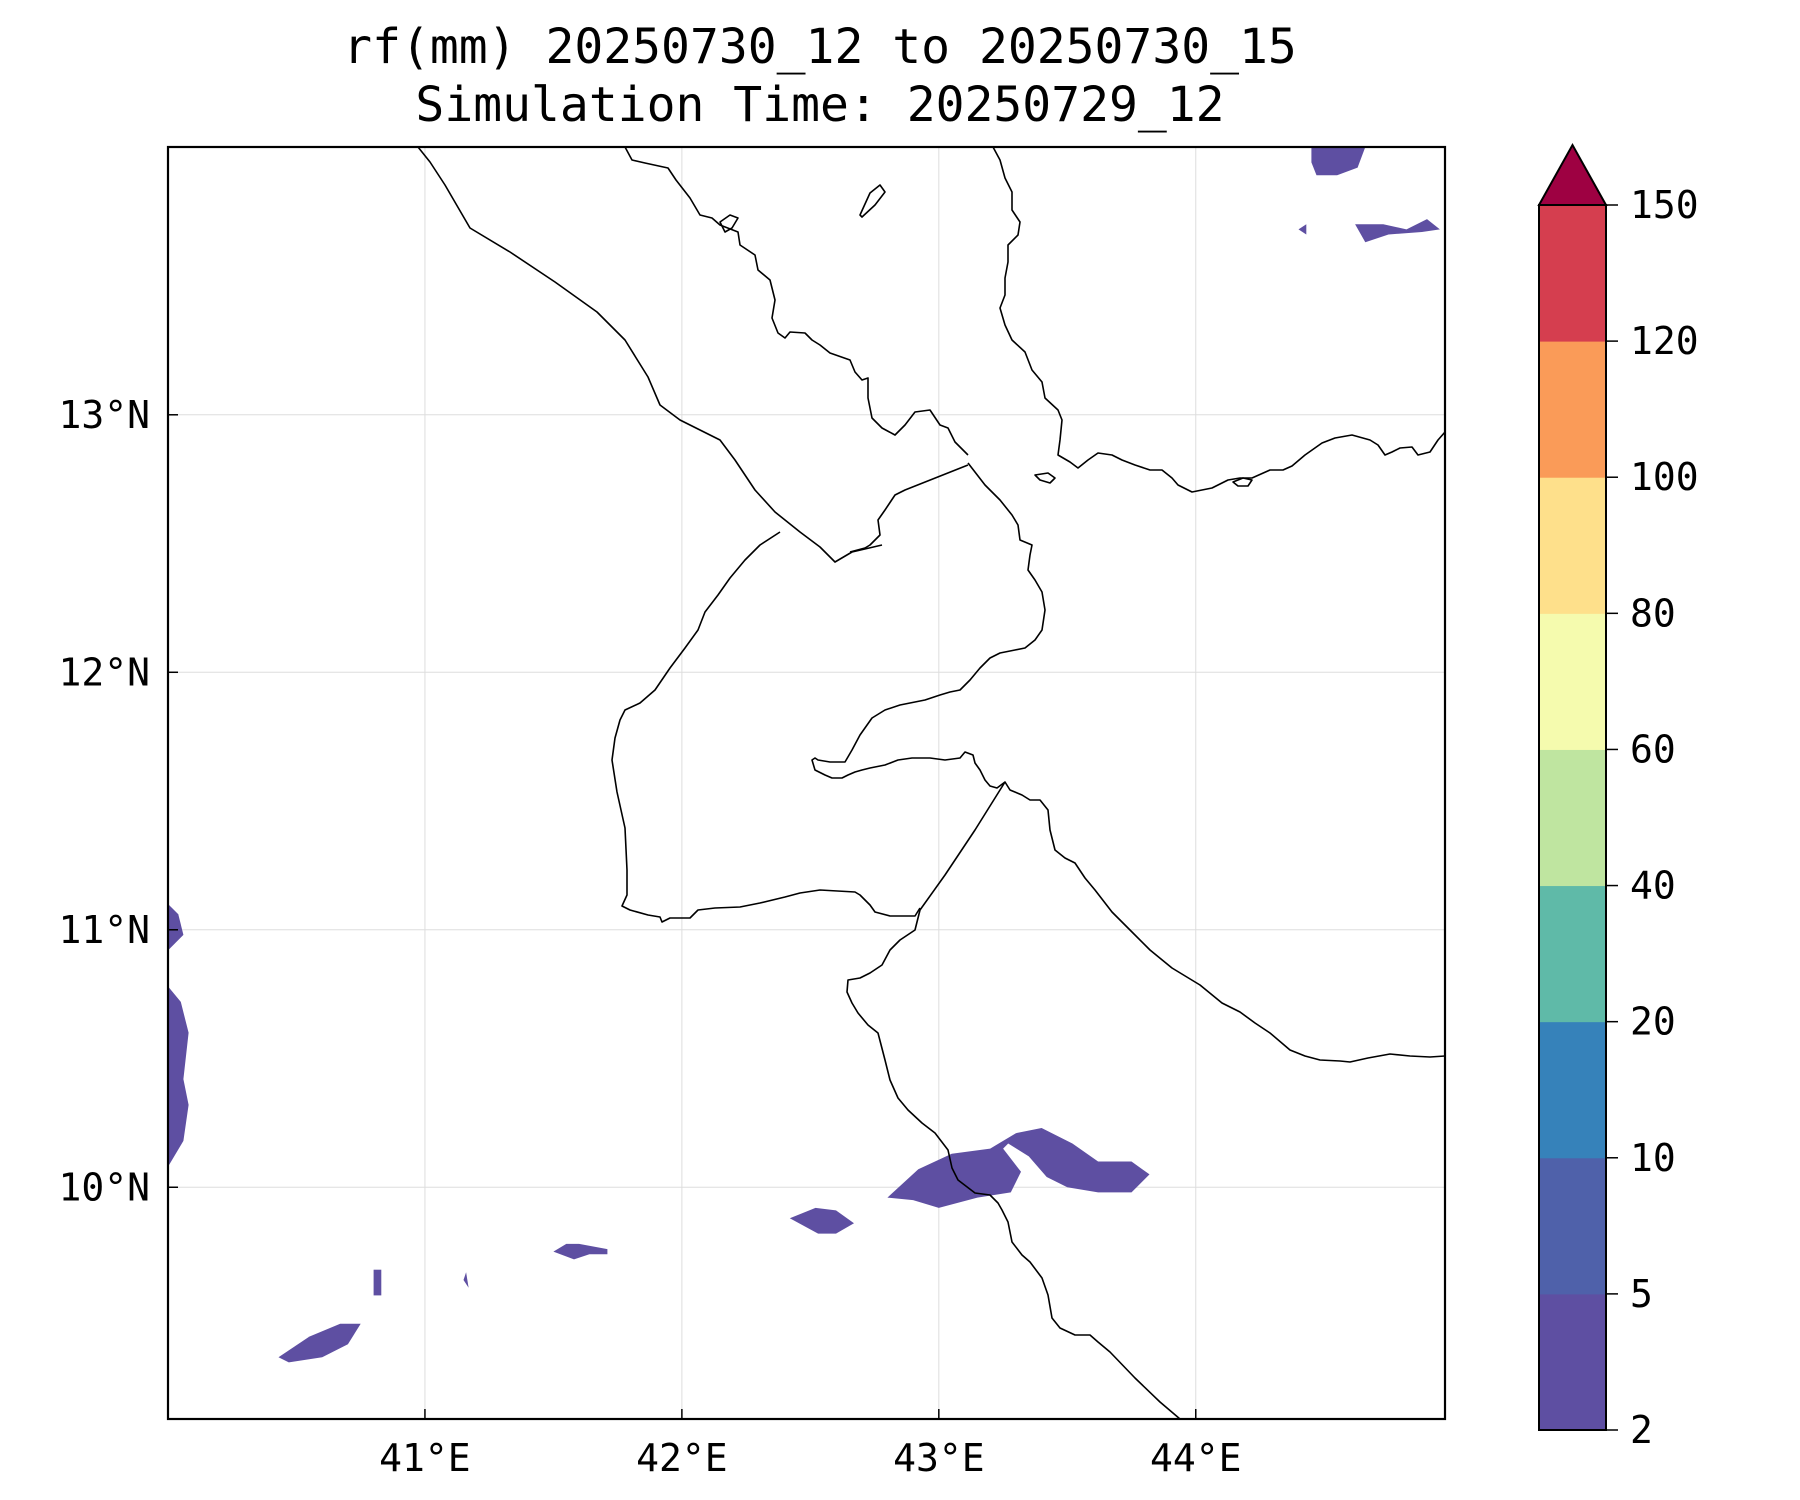 Image resolution: width=1800 pixels, height=1500 pixels. What do you see at coordinates (1664, 477) in the screenshot?
I see `colorbar-label-100: 100` at bounding box center [1664, 477].